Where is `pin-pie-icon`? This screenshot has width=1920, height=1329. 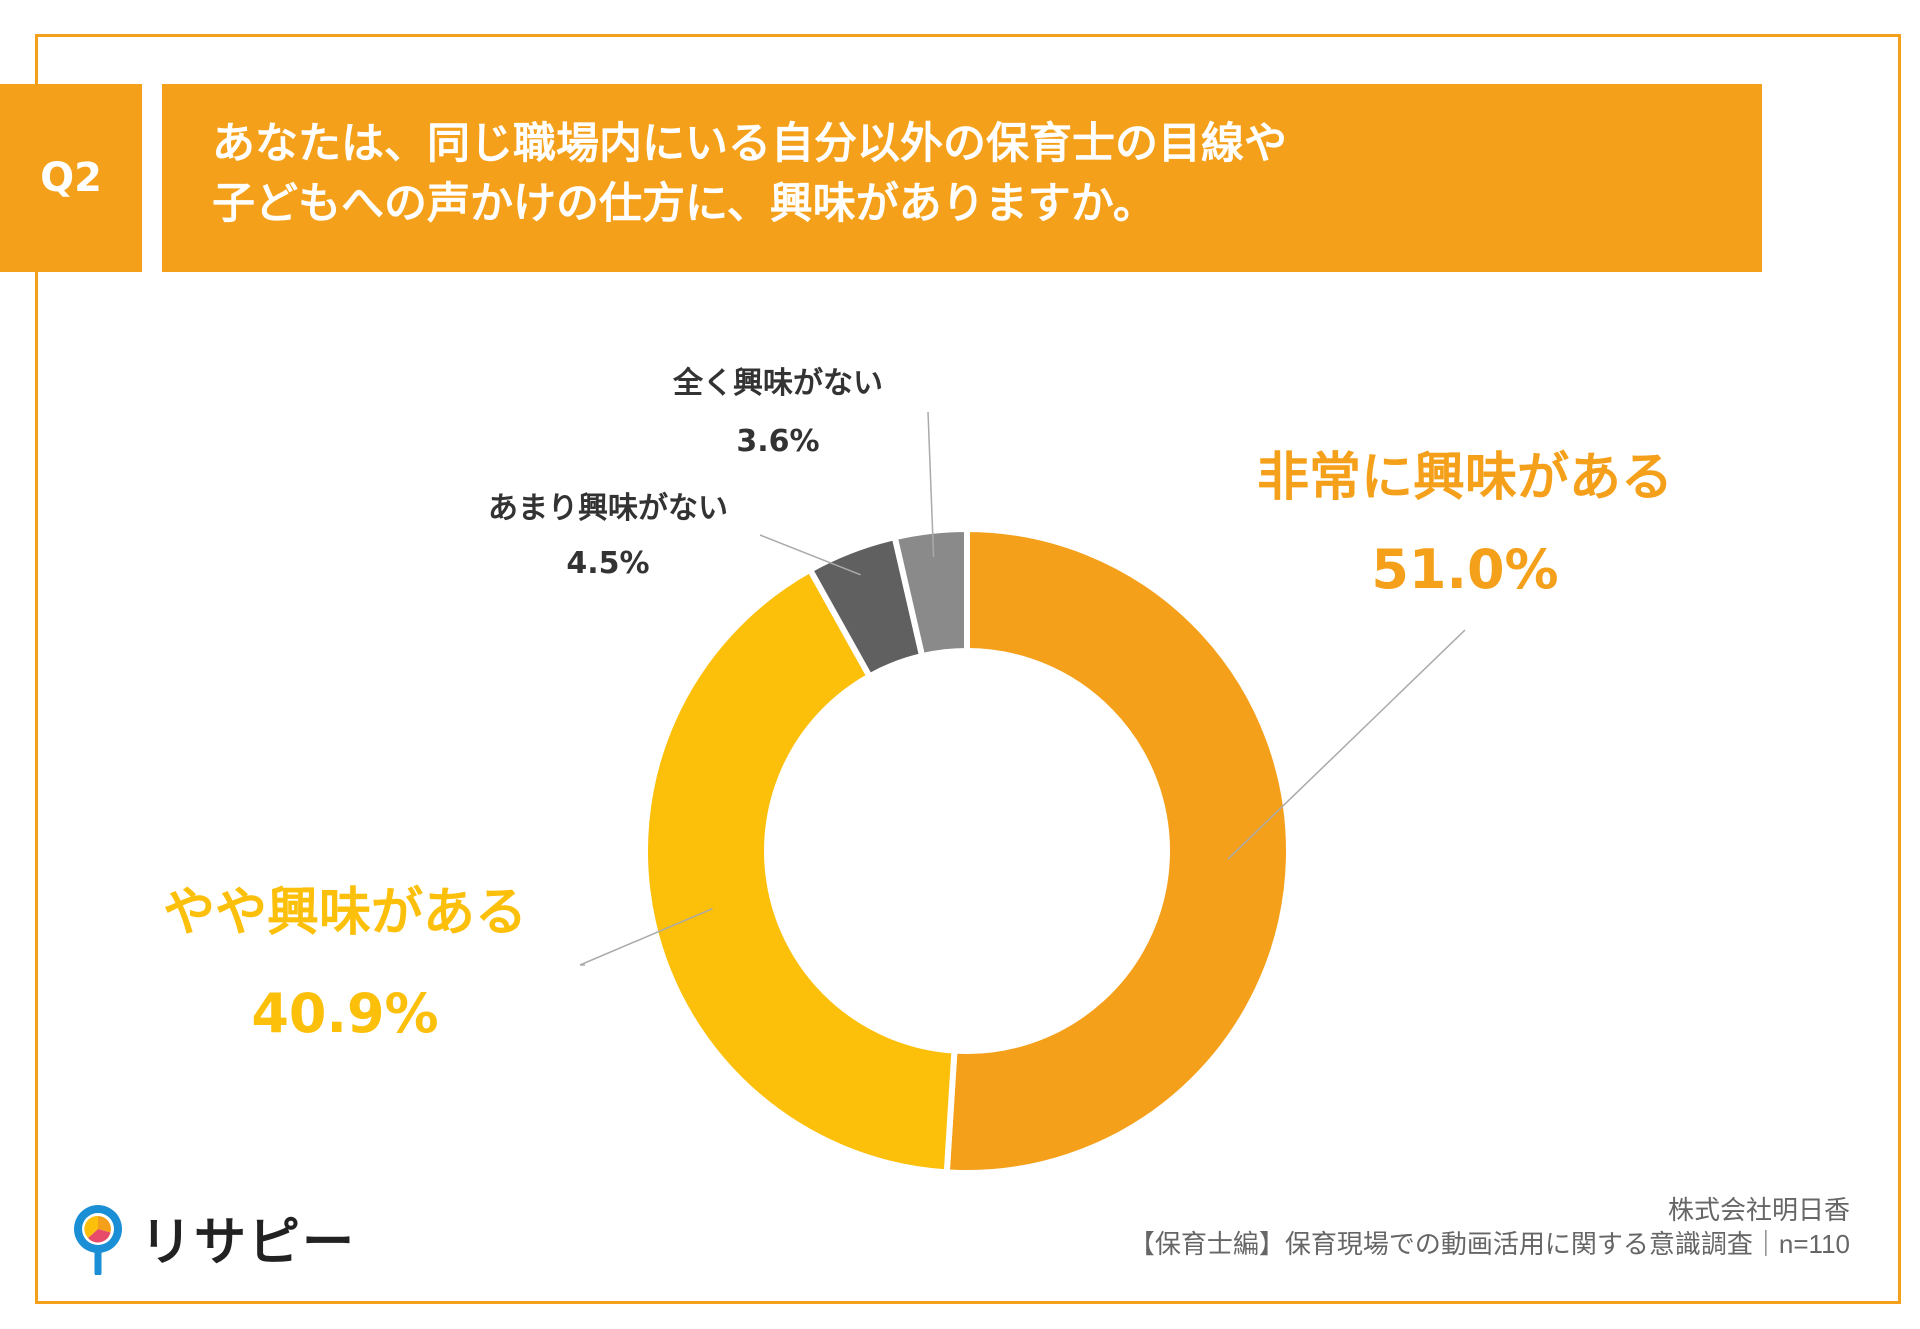
pin-pie-icon is located at coordinates (98, 1239).